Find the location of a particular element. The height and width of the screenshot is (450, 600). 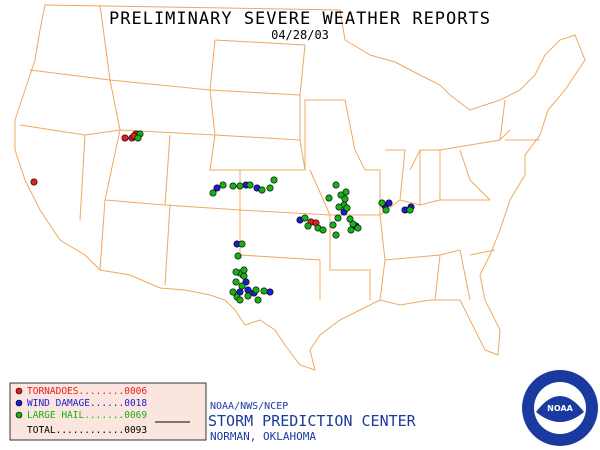

footer-location: NORMAN, OKLAHOMA is located at coordinates (263, 436).